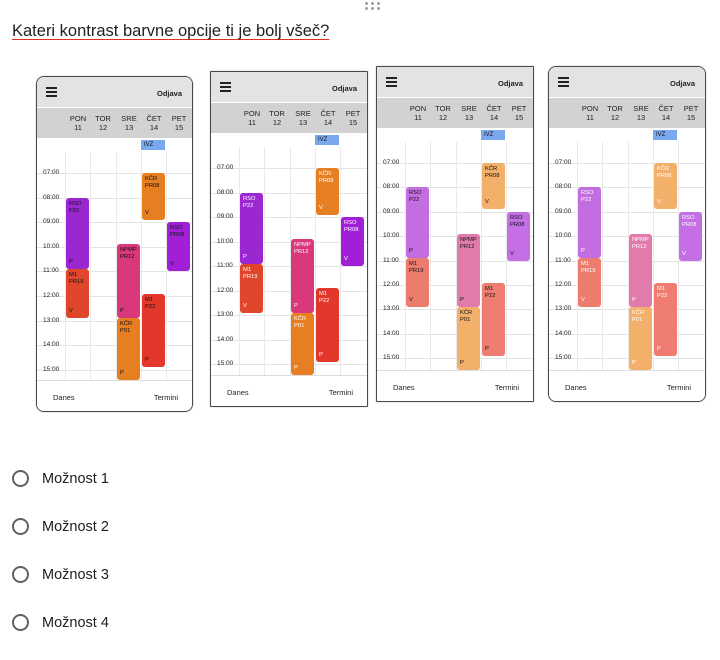 This screenshot has width=720, height=660. I want to click on event-text: V, so click(71, 311).